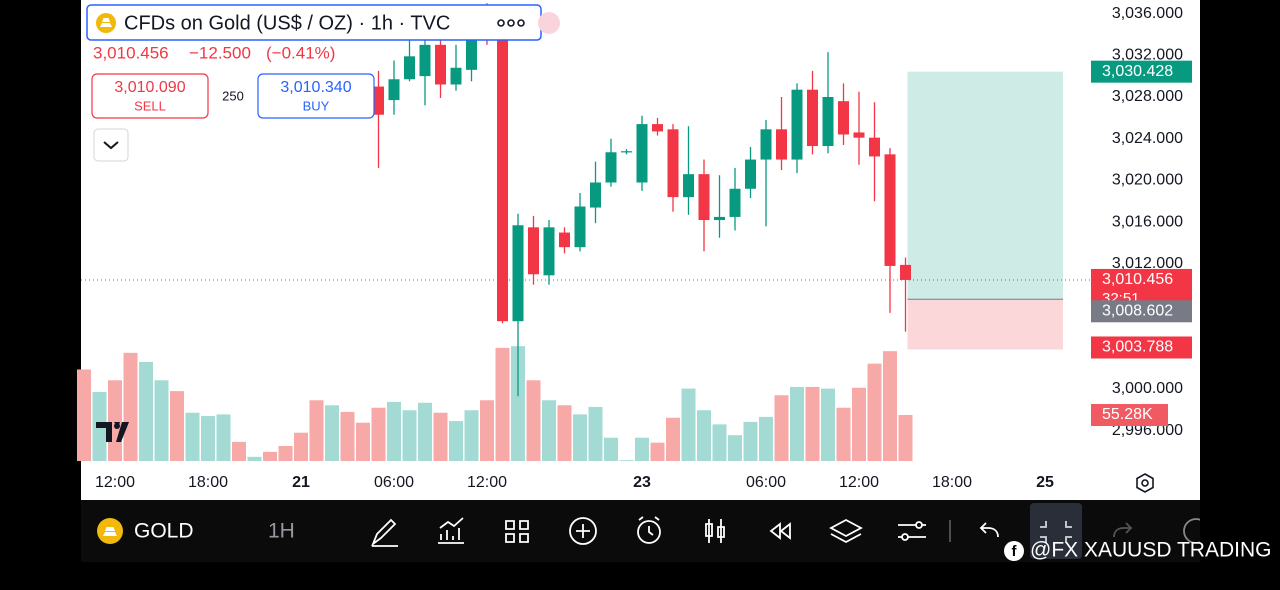 The width and height of the screenshot is (1280, 590). I want to click on y-tick-label: 3,020.000, so click(1147, 180).